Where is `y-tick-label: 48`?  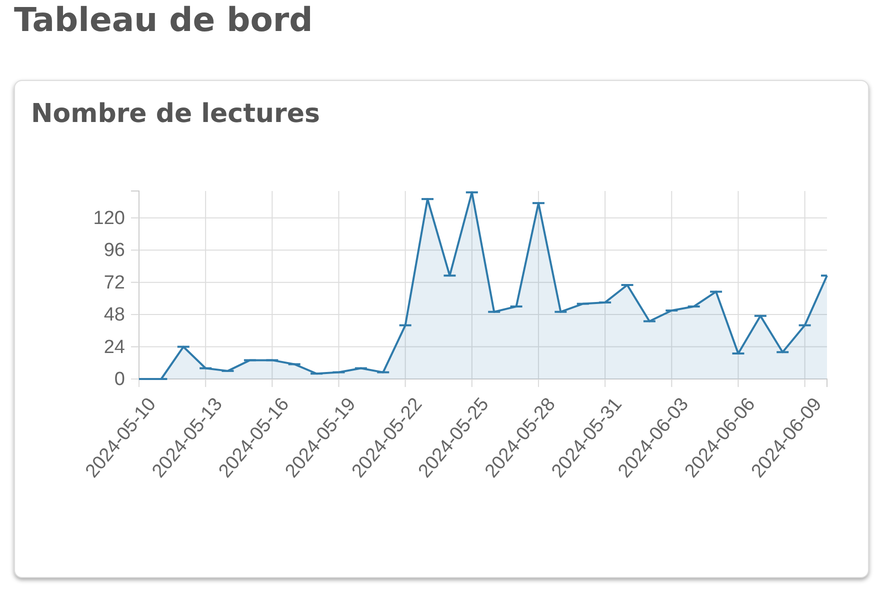 y-tick-label: 48 is located at coordinates (114, 315).